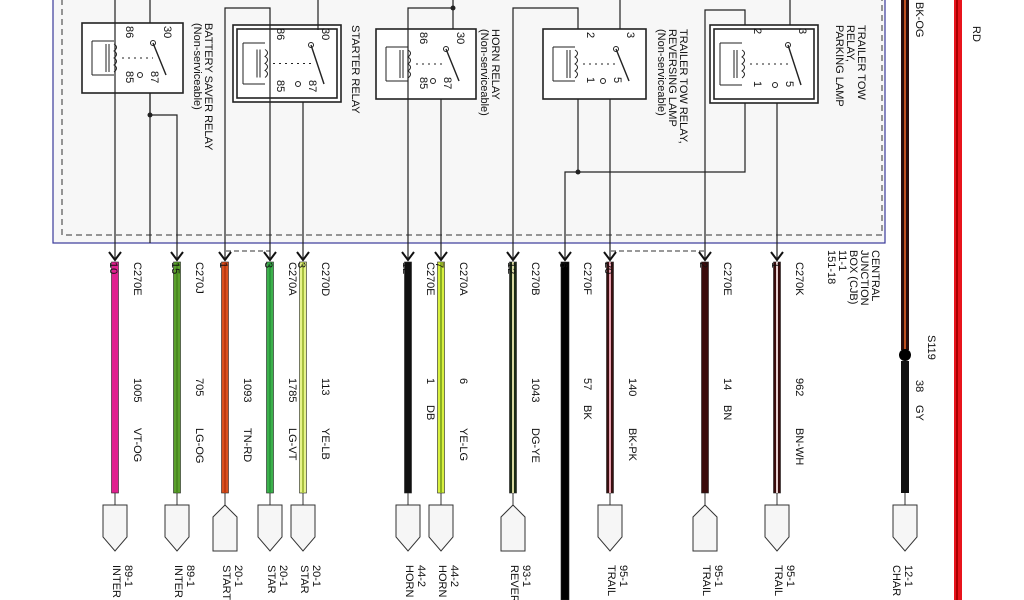  I want to click on relay-subtitle: (Non-serviceable), so click(484, 72).